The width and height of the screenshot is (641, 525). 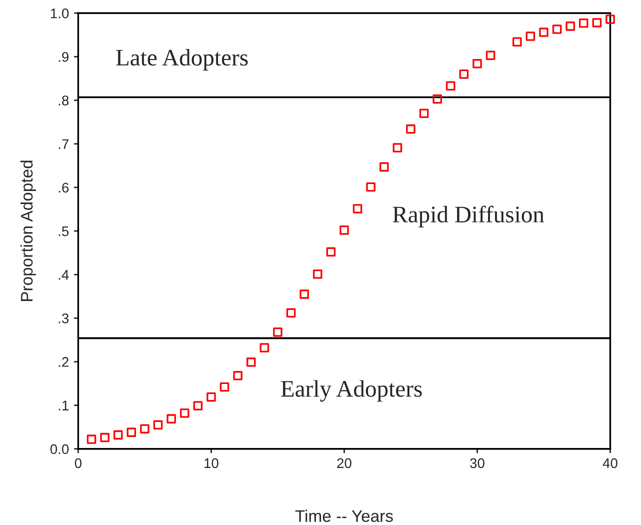 I want to click on annotation: Early Adopters, so click(x=351, y=391).